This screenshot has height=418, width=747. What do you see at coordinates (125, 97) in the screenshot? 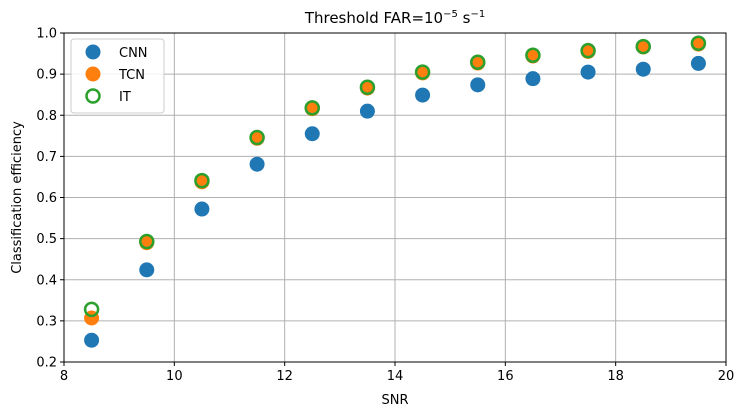
I see `legend-label-it: IT` at bounding box center [125, 97].